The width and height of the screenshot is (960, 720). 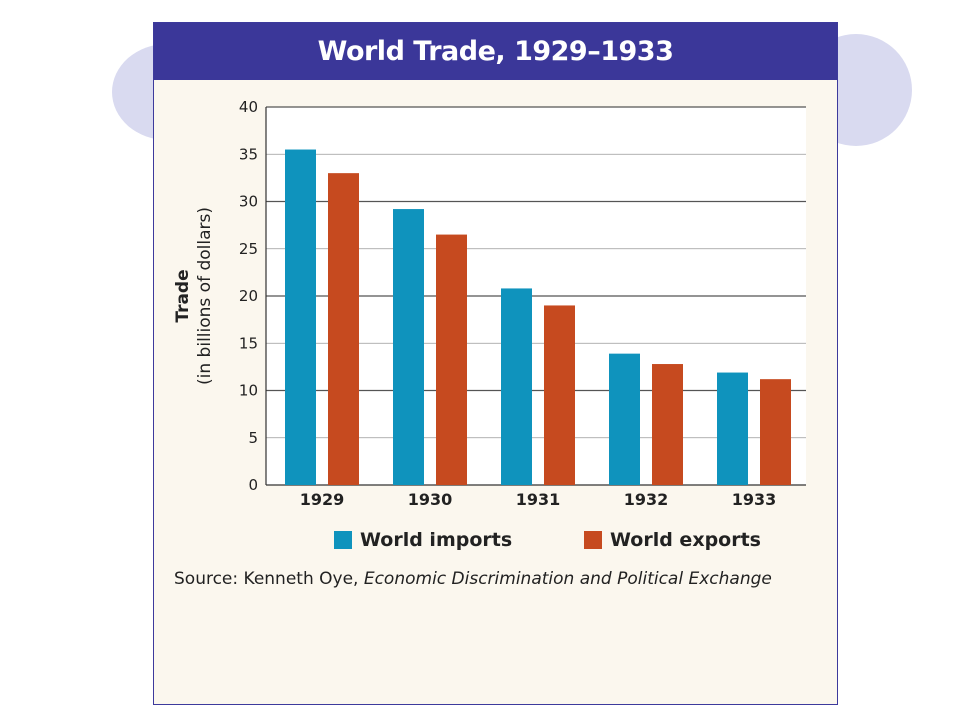 What do you see at coordinates (248, 296) in the screenshot?
I see `y-tick-label-20: 20` at bounding box center [248, 296].